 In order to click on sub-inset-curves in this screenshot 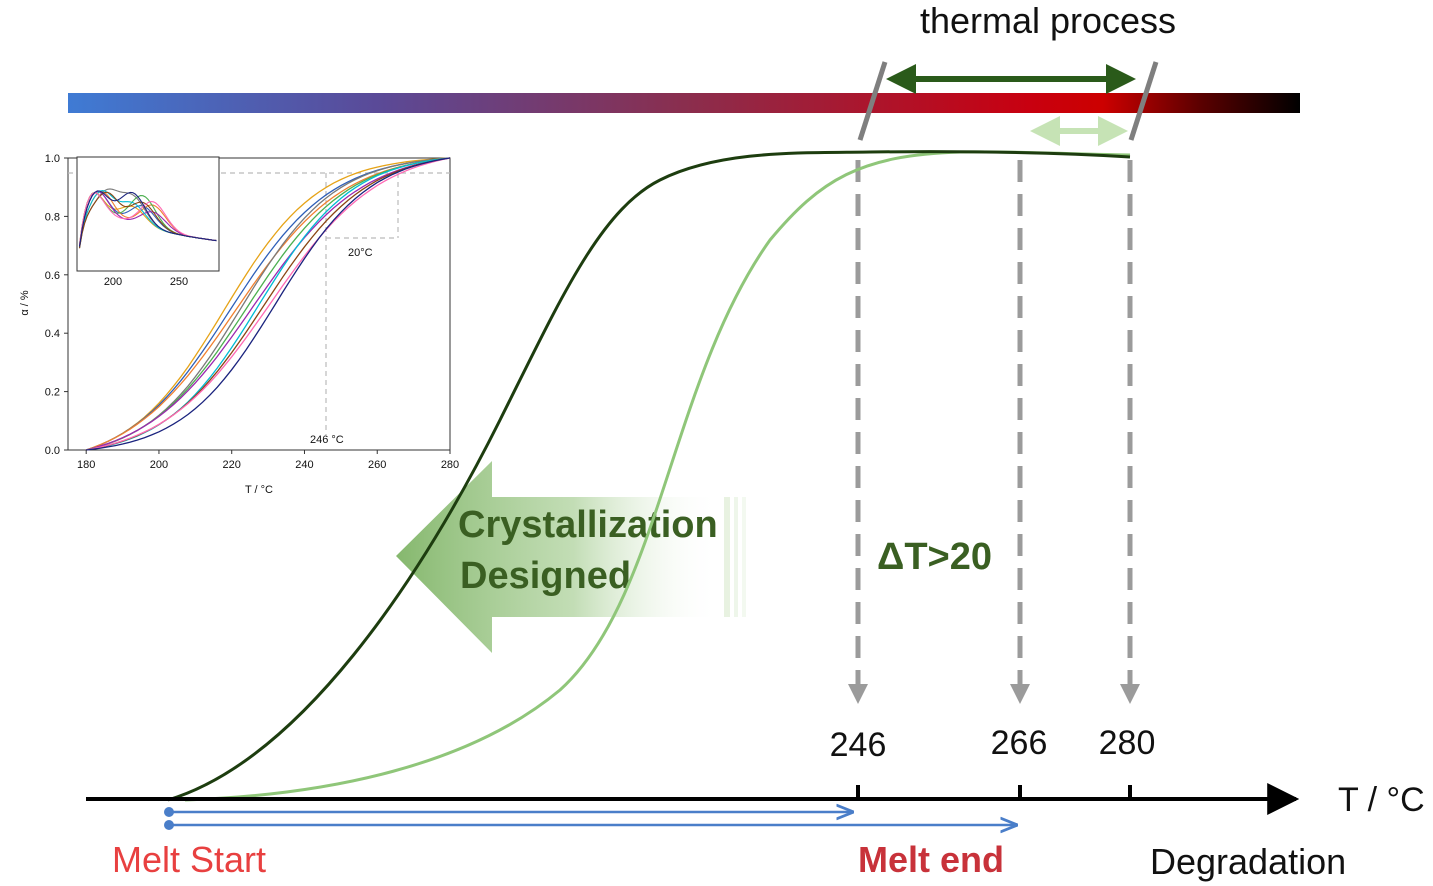, I will do `click(147, 218)`.